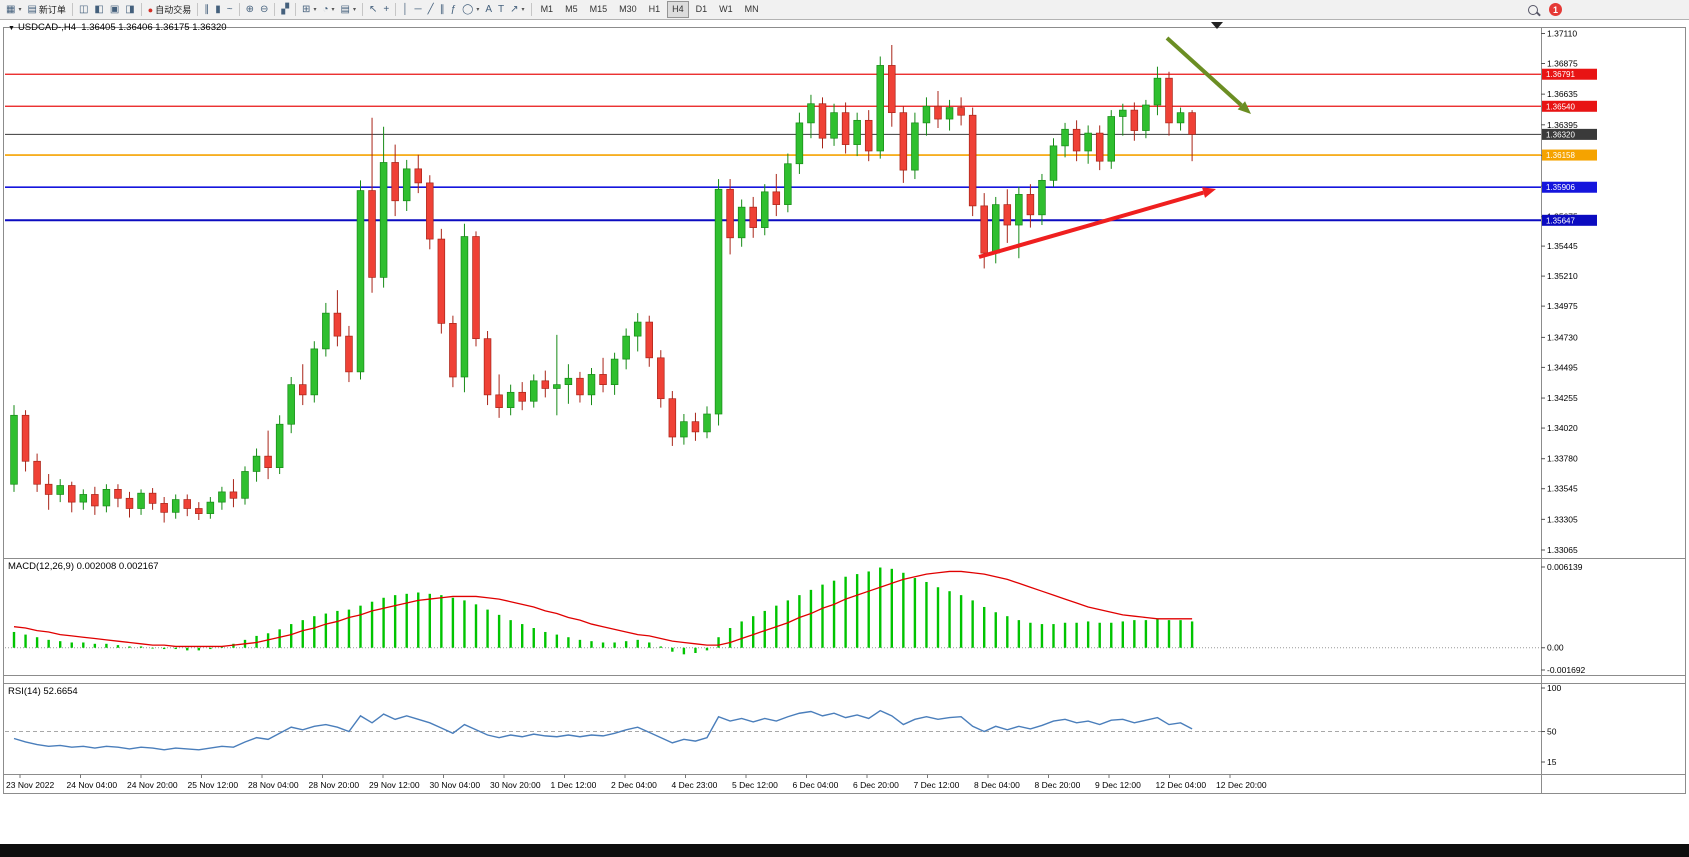  I want to click on time-tick-label: 24 Nov 04:00, so click(92, 785).